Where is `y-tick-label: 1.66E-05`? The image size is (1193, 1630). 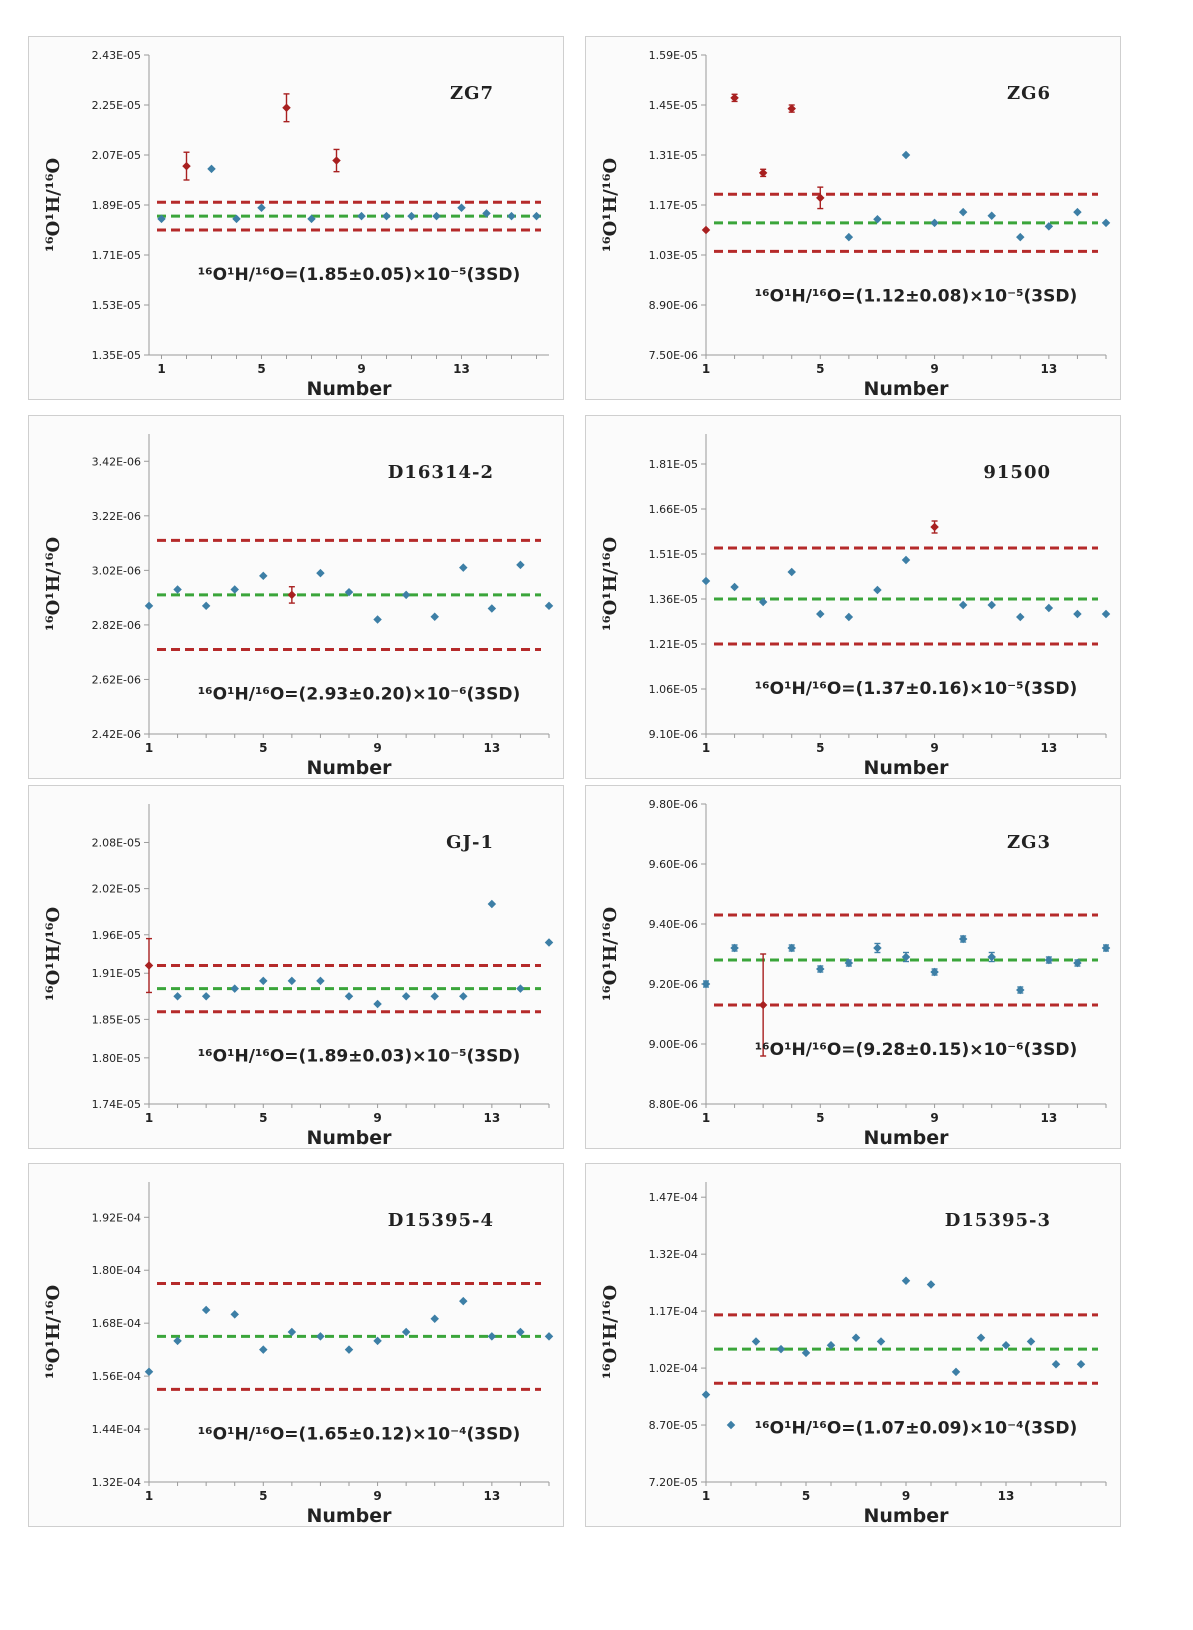
y-tick-label: 1.66E-05 is located at coordinates (673, 509).